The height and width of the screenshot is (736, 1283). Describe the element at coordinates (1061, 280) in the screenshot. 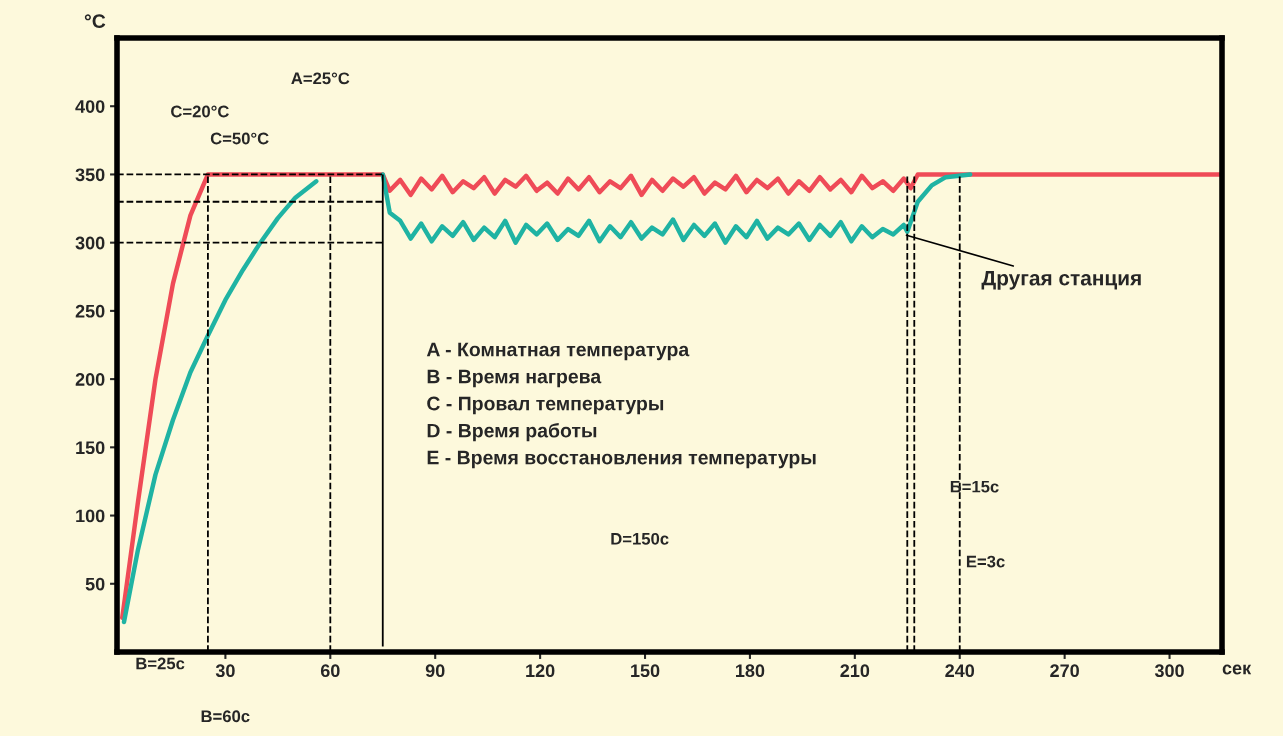

I see `annotation: Другая станция` at that location.